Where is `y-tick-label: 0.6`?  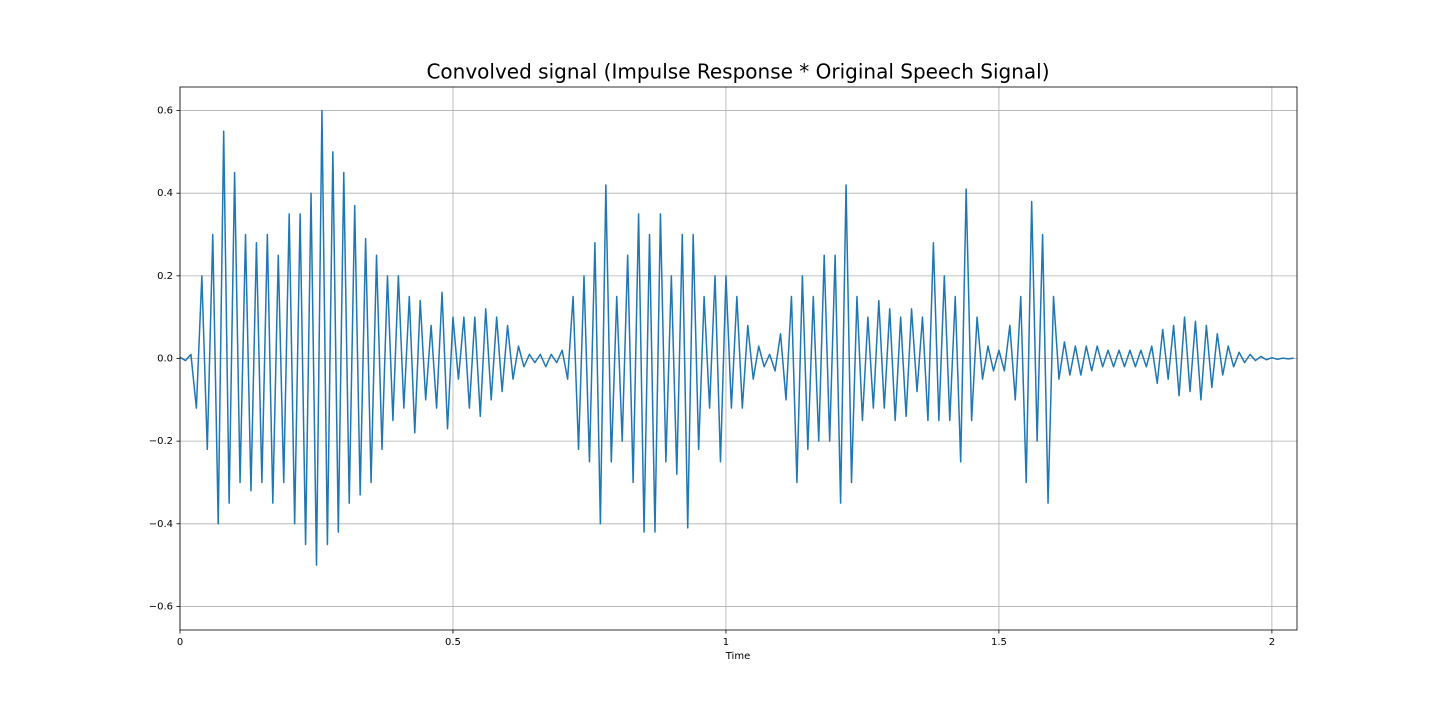
y-tick-label: 0.6 is located at coordinates (165, 111).